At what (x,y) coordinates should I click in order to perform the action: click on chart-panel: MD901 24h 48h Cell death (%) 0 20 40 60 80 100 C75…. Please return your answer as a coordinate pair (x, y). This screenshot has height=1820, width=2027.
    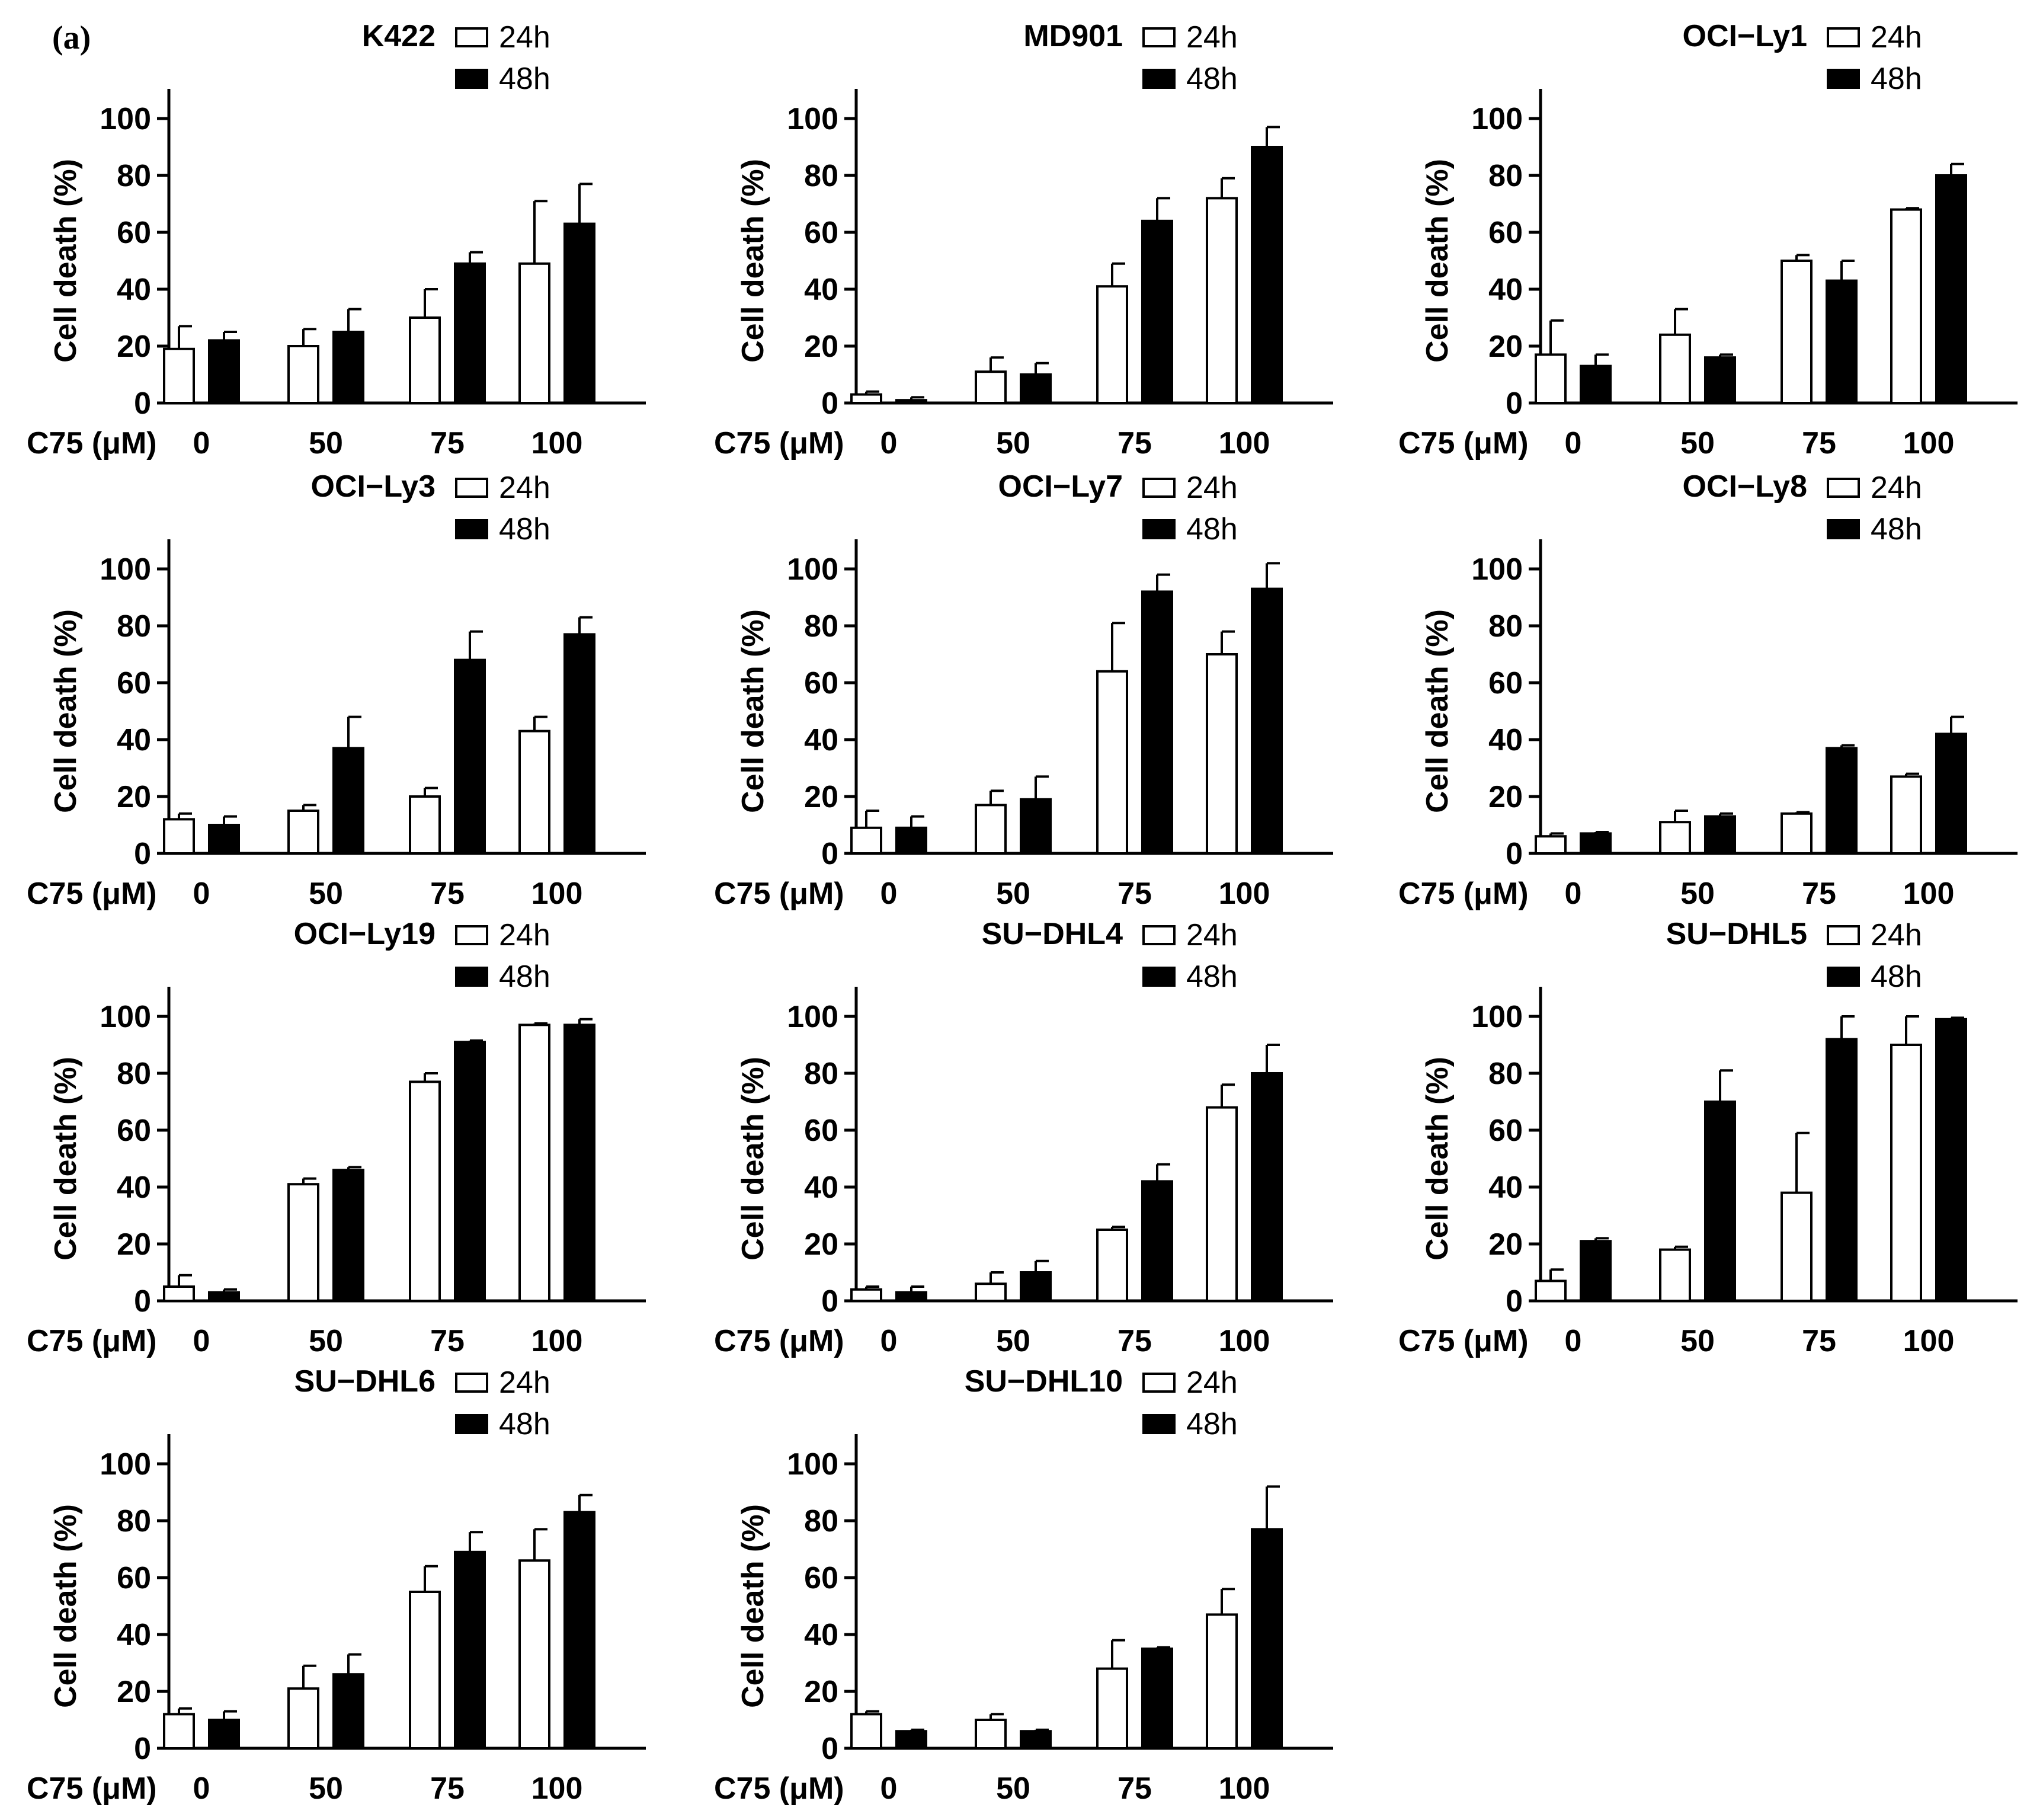
    Looking at the image, I should click on (1023, 239).